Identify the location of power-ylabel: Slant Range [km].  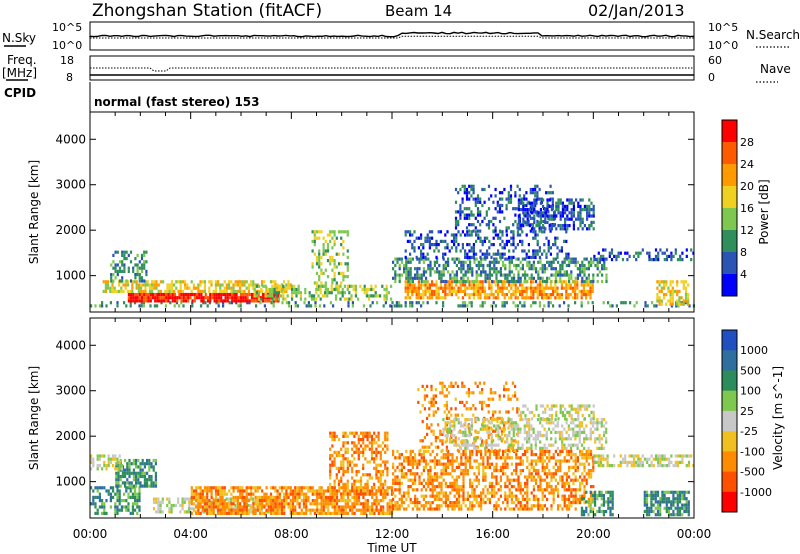
(34, 212).